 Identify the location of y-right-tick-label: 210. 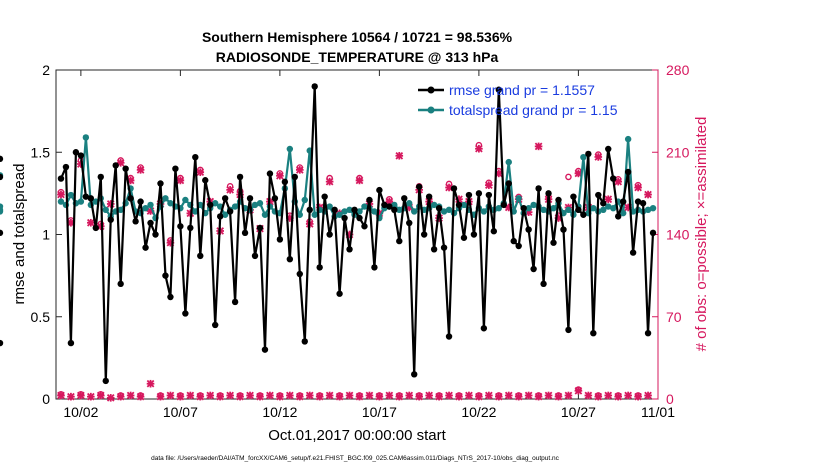
(678, 152).